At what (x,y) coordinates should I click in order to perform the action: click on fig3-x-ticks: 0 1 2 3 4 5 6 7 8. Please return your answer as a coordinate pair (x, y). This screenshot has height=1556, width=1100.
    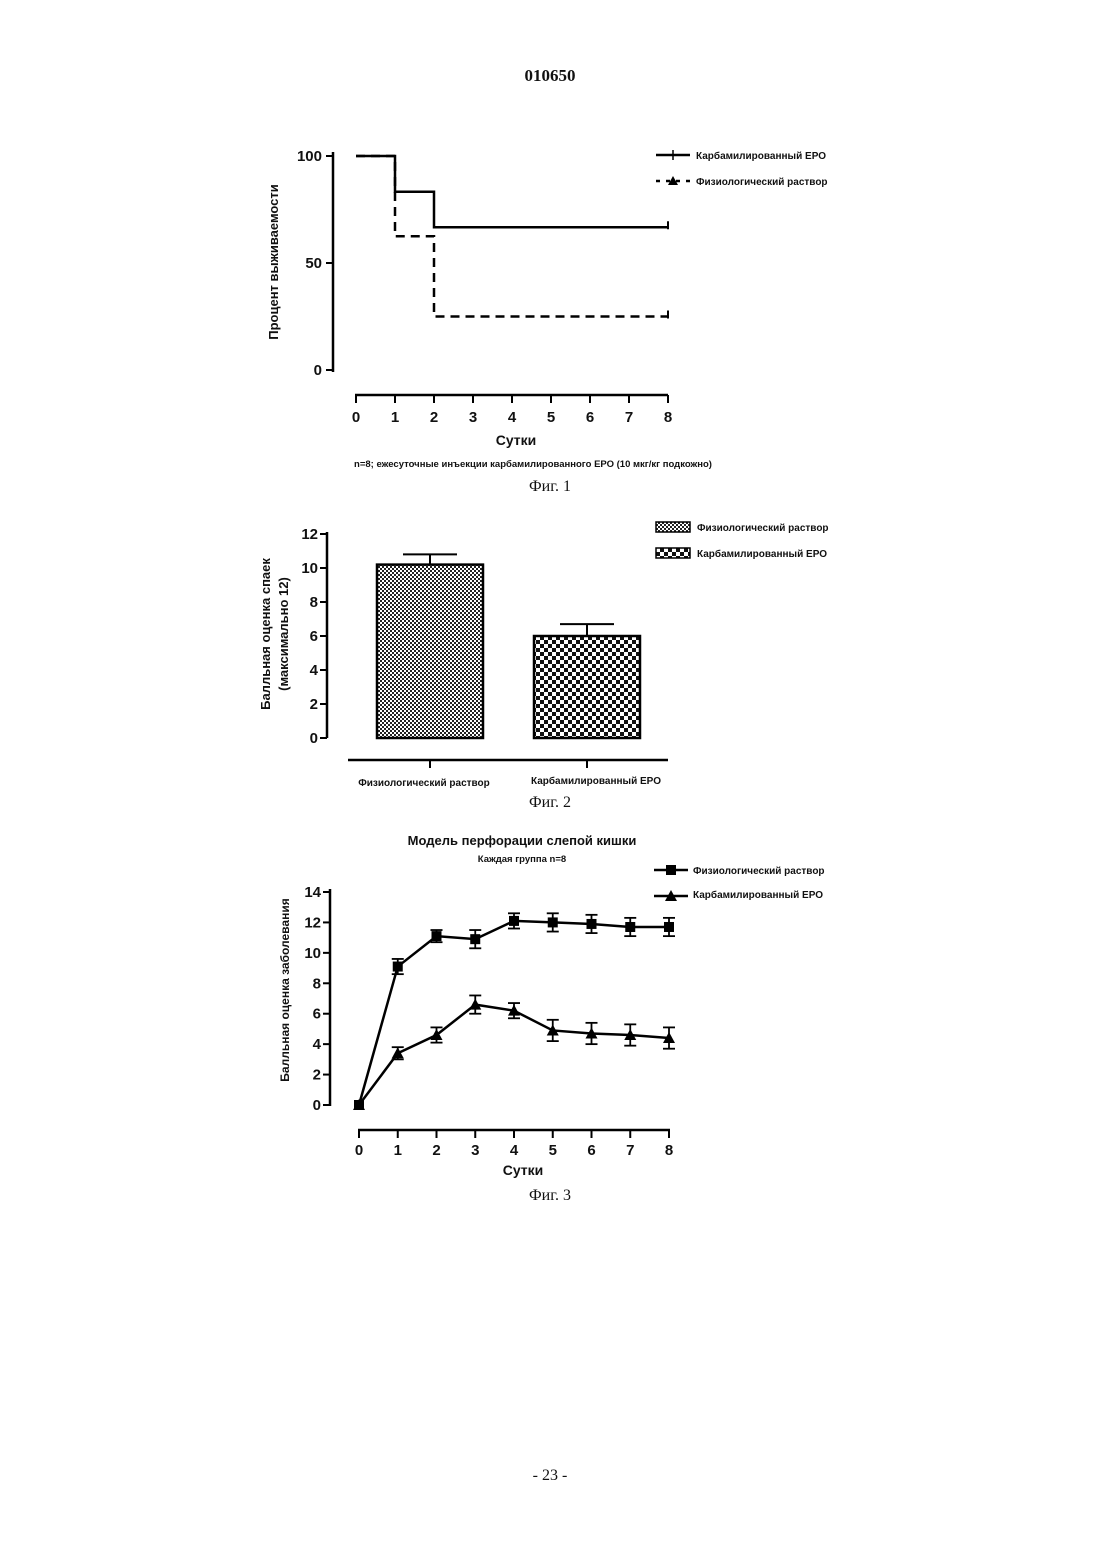
    Looking at the image, I should click on (514, 1144).